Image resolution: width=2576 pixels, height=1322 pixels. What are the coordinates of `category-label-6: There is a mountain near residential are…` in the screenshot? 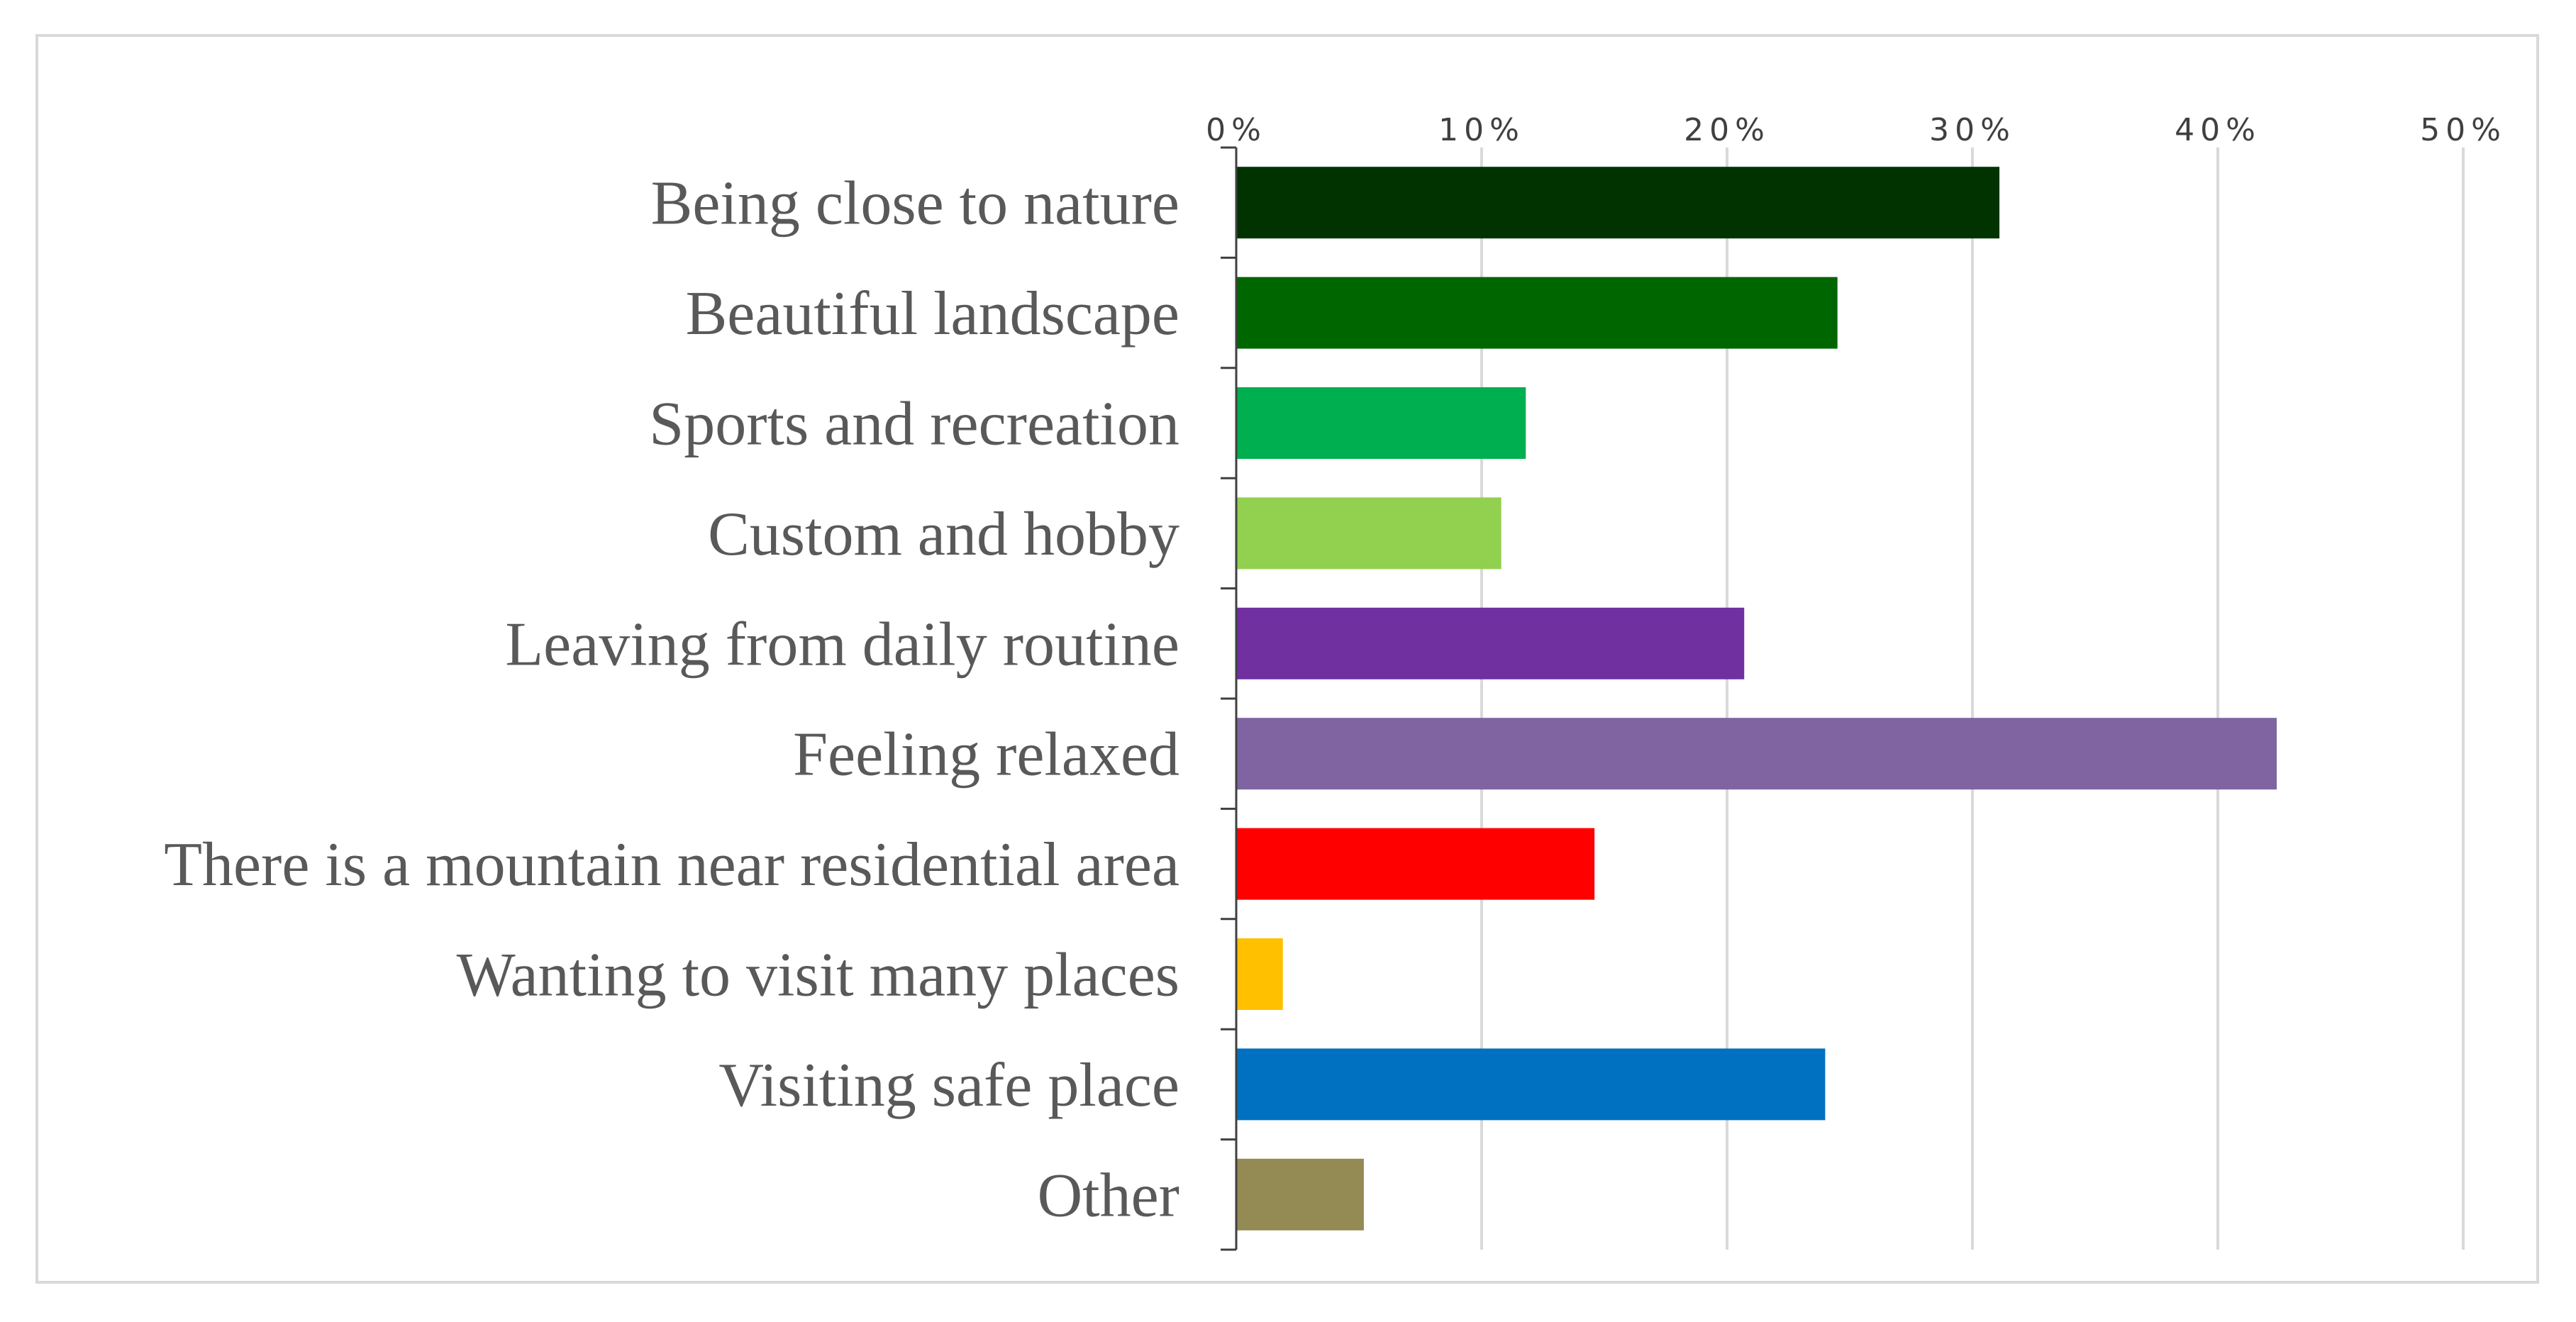 It's located at (671, 865).